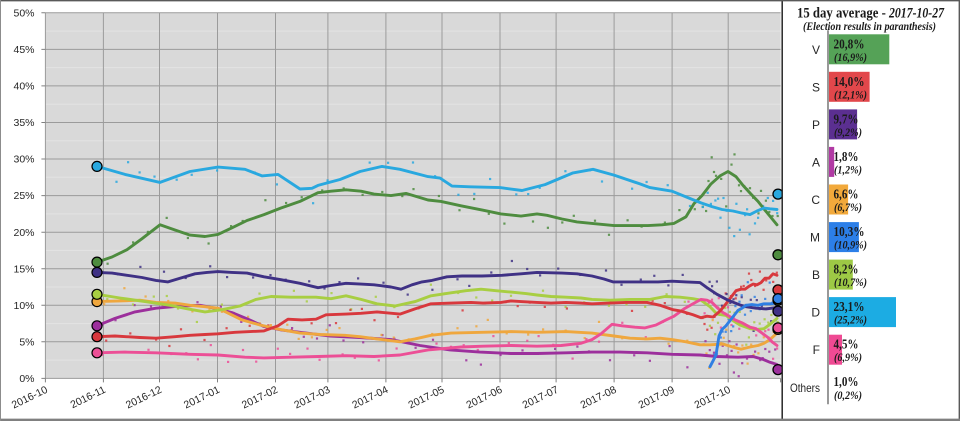 The height and width of the screenshot is (421, 960). Describe the element at coordinates (26, 342) in the screenshot. I see `svg-text: 5%` at that location.